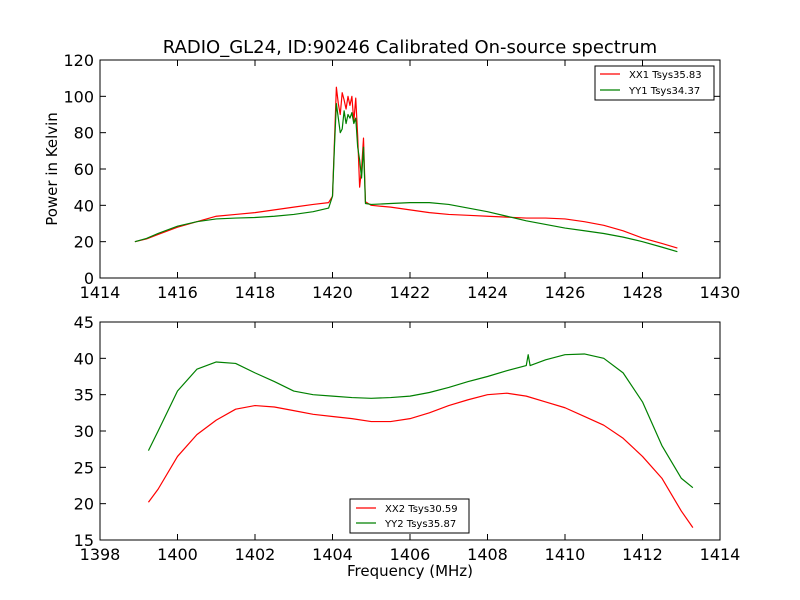 The width and height of the screenshot is (800, 600). I want to click on top-x-tick-label: 1424, so click(487, 292).